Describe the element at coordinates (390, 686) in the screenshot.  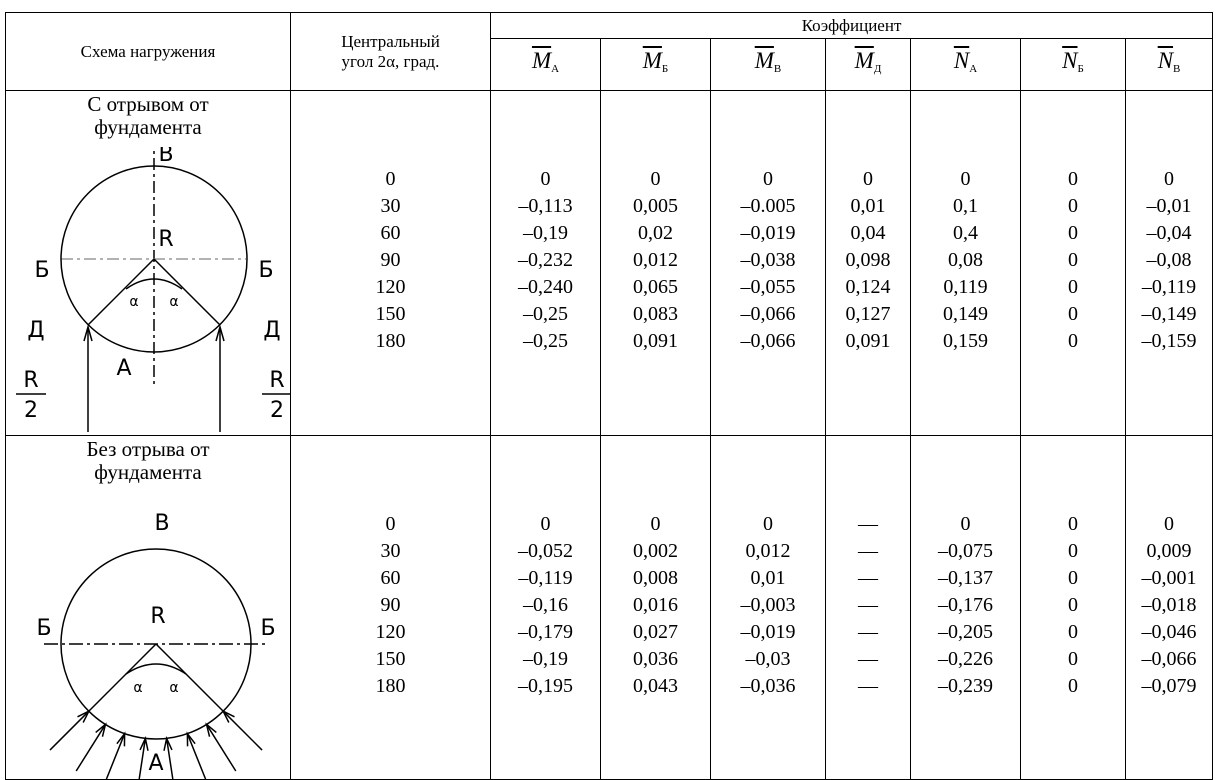
I see `angle-value: 180` at that location.